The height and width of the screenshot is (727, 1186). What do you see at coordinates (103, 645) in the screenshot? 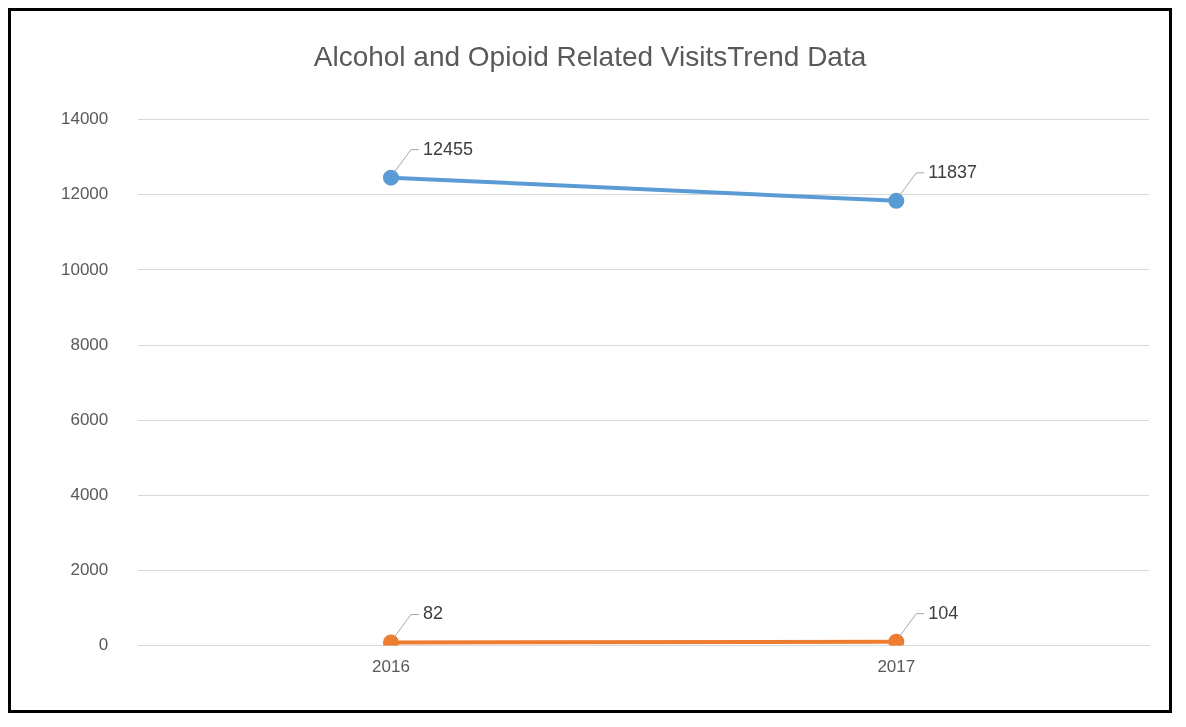
I see `y-tick-label: 0` at bounding box center [103, 645].